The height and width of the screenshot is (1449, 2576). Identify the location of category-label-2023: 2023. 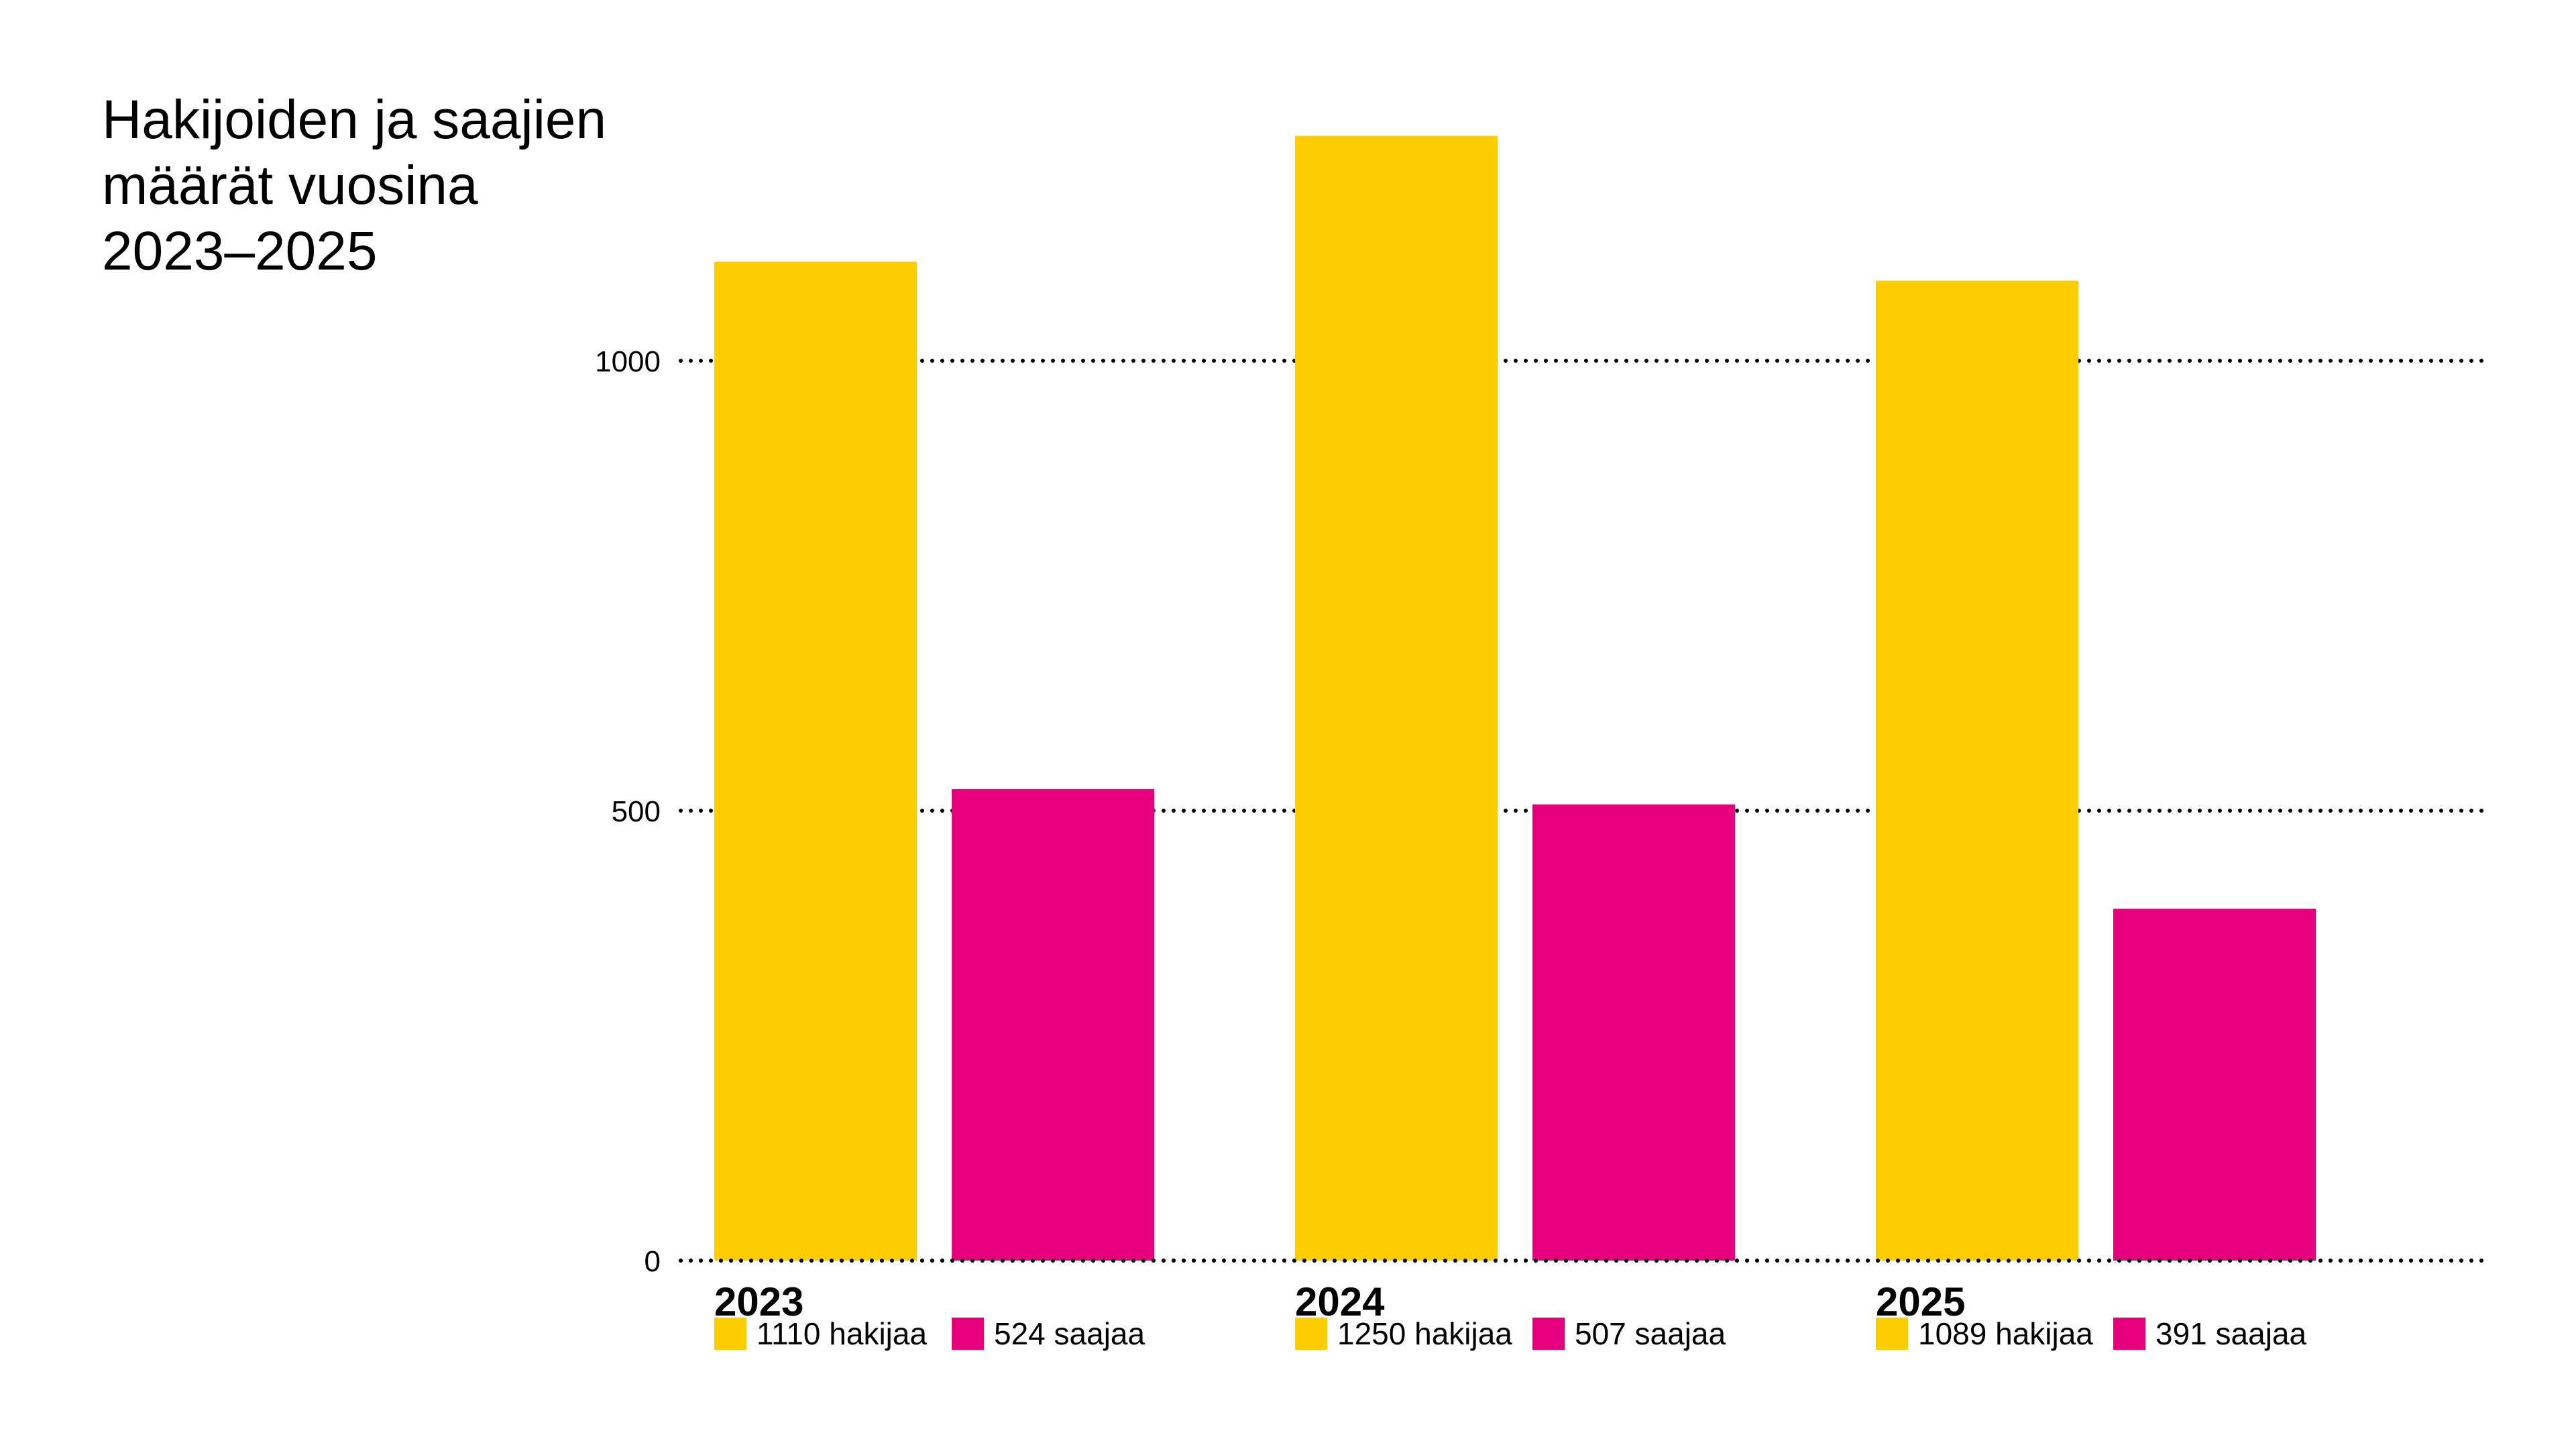
(758, 1302).